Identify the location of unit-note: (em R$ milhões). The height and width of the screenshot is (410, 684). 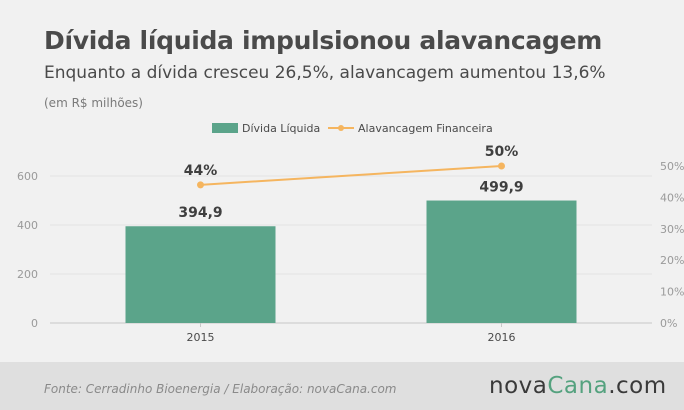
(93, 103).